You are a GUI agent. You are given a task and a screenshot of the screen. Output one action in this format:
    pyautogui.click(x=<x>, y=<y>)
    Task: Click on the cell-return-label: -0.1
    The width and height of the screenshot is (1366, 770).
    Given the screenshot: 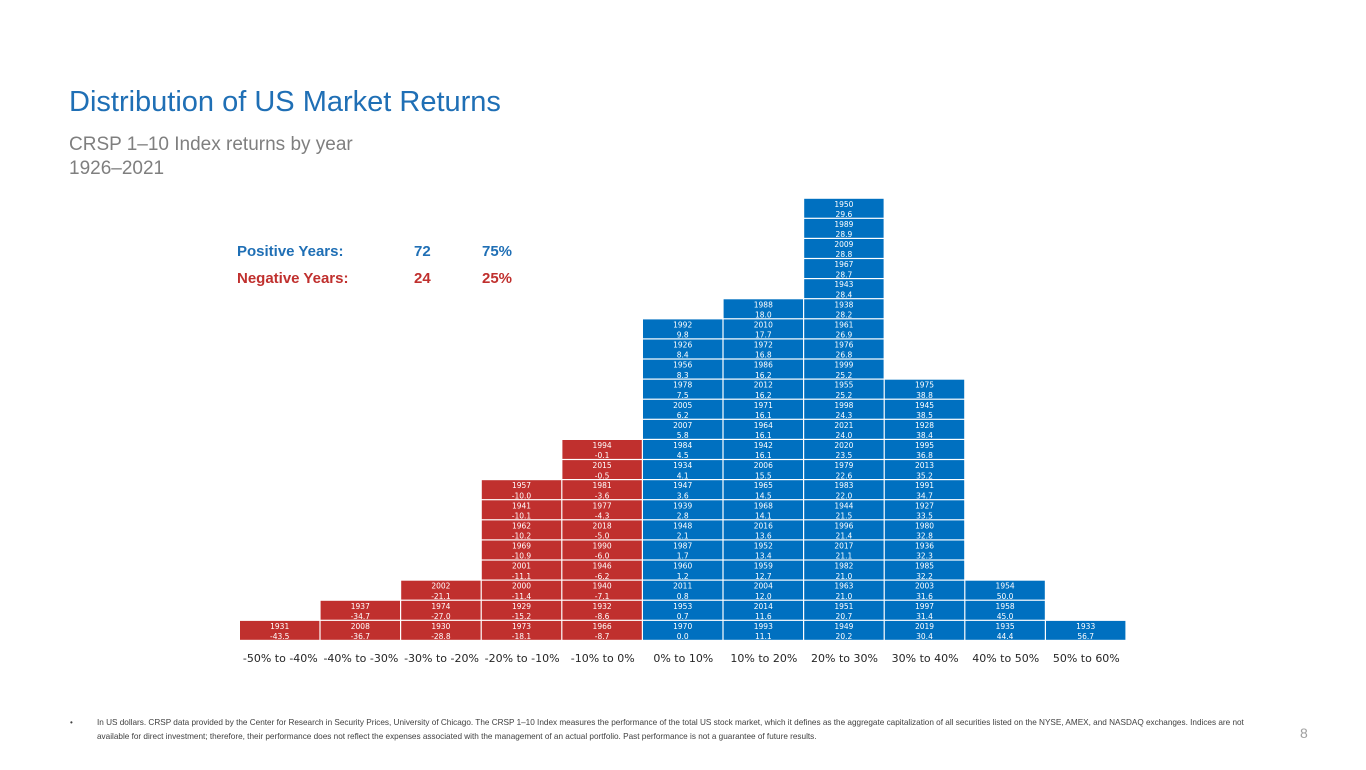 What is the action you would take?
    pyautogui.click(x=602, y=455)
    